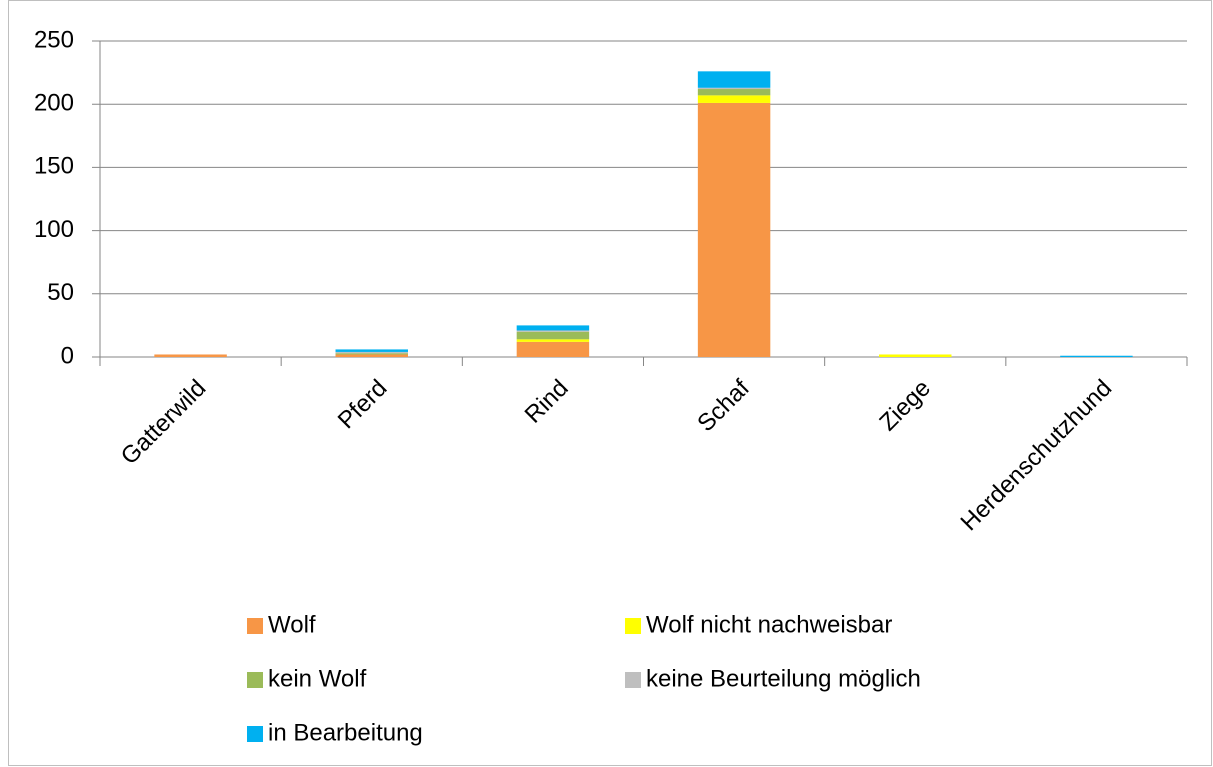  I want to click on legend-label: keine Beurteilung möglich, so click(783, 678).